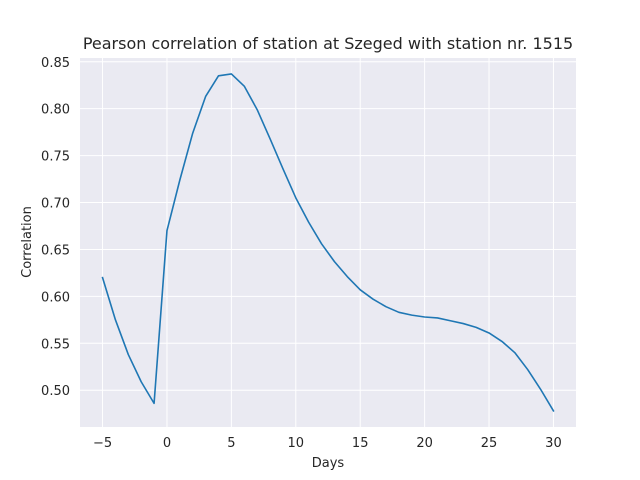 The image size is (640, 480). Describe the element at coordinates (55, 110) in the screenshot. I see `y-tick-label: 0.80` at that location.